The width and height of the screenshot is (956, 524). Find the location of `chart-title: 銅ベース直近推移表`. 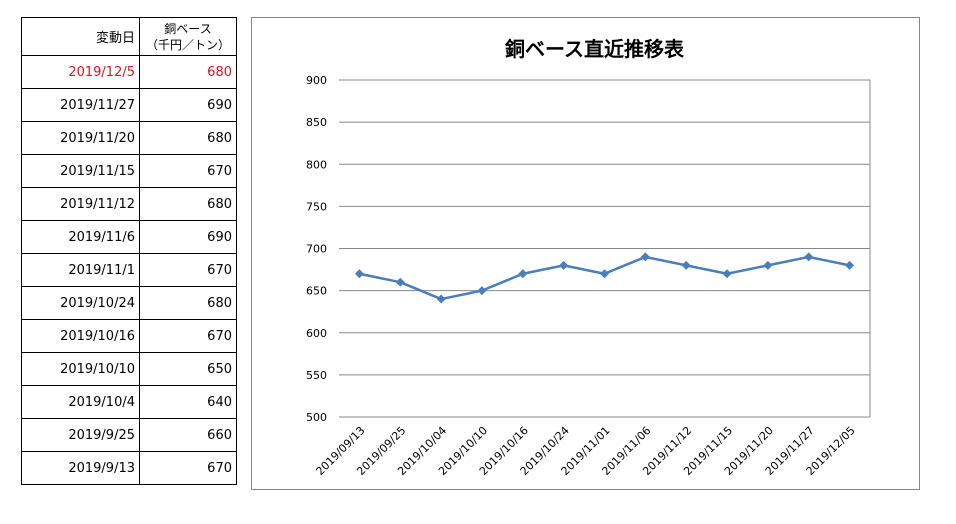

chart-title: 銅ベース直近推移表 is located at coordinates (595, 49).